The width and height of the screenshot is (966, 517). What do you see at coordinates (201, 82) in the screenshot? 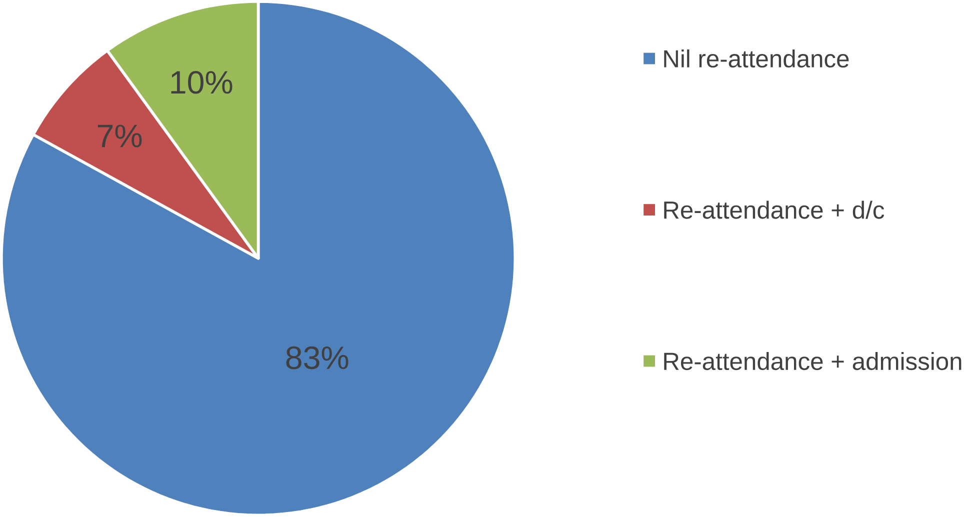
I see `data-label: 10%` at bounding box center [201, 82].